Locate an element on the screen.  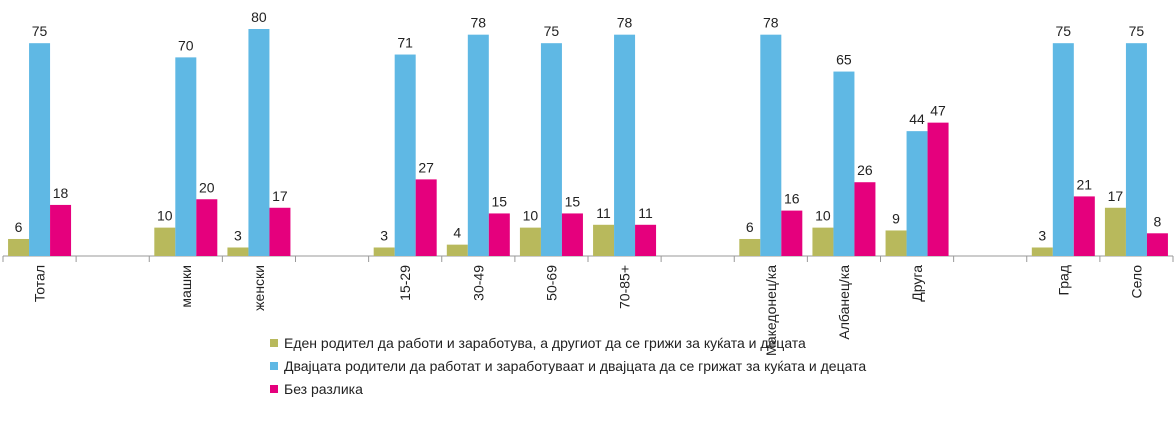
data-label: 44 is located at coordinates (917, 119).